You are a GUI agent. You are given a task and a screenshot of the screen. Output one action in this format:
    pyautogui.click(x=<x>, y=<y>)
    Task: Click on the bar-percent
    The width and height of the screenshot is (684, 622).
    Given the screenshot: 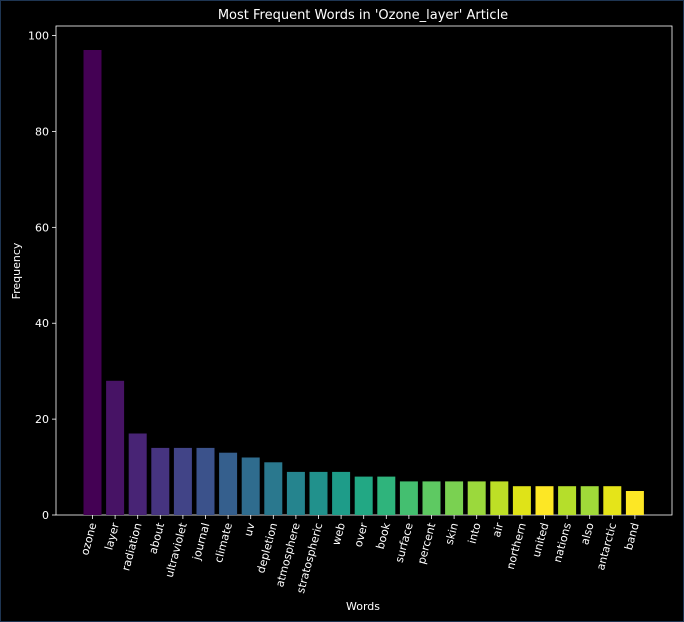 What is the action you would take?
    pyautogui.click(x=431, y=498)
    